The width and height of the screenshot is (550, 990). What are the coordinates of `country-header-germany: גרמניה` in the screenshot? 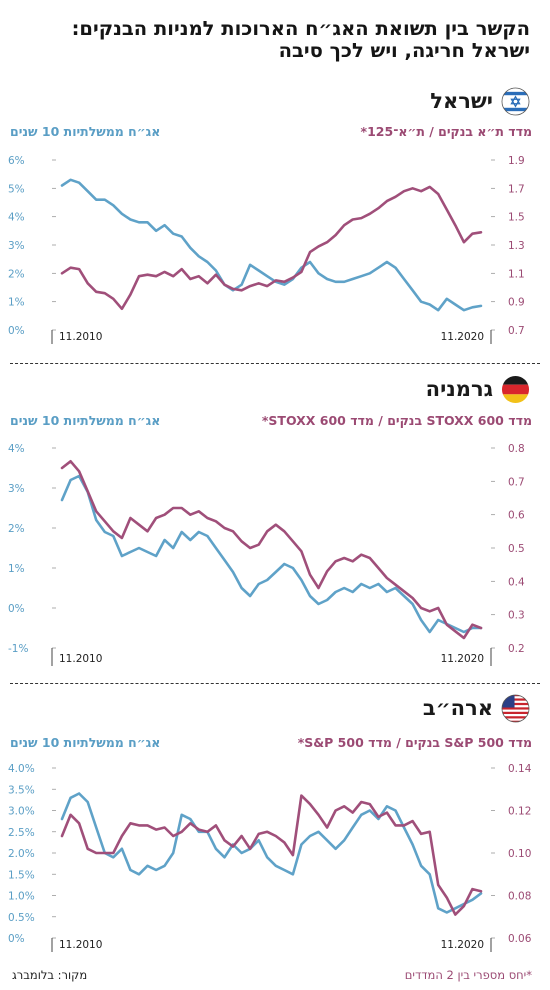 It's located at (478, 389).